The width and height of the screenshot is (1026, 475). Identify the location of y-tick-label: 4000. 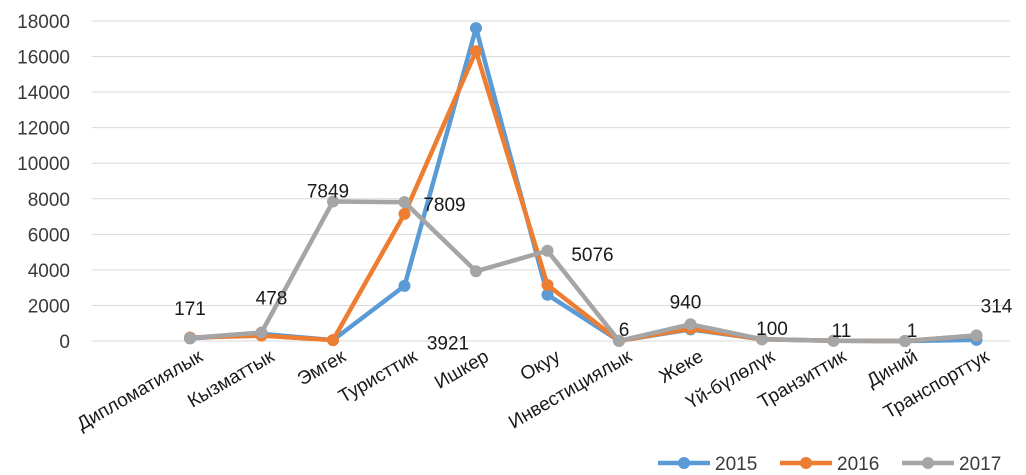
(49, 271).